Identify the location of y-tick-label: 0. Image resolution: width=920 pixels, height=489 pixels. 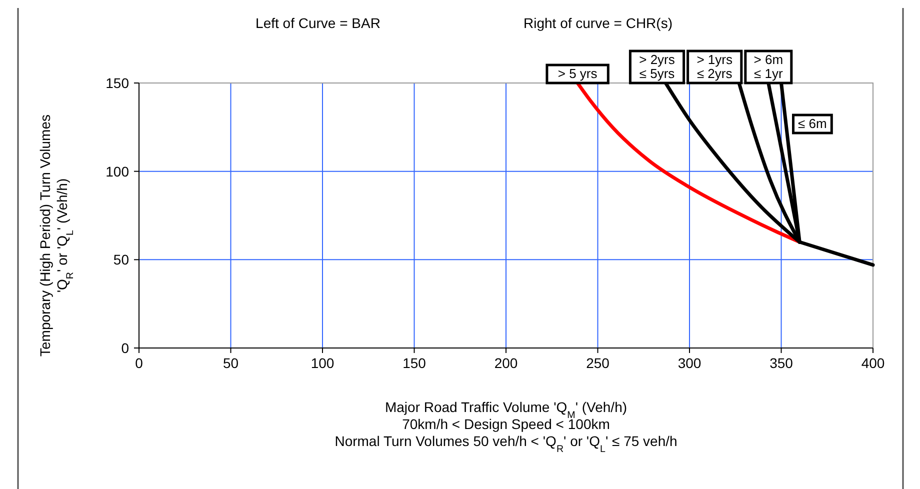
(125, 348).